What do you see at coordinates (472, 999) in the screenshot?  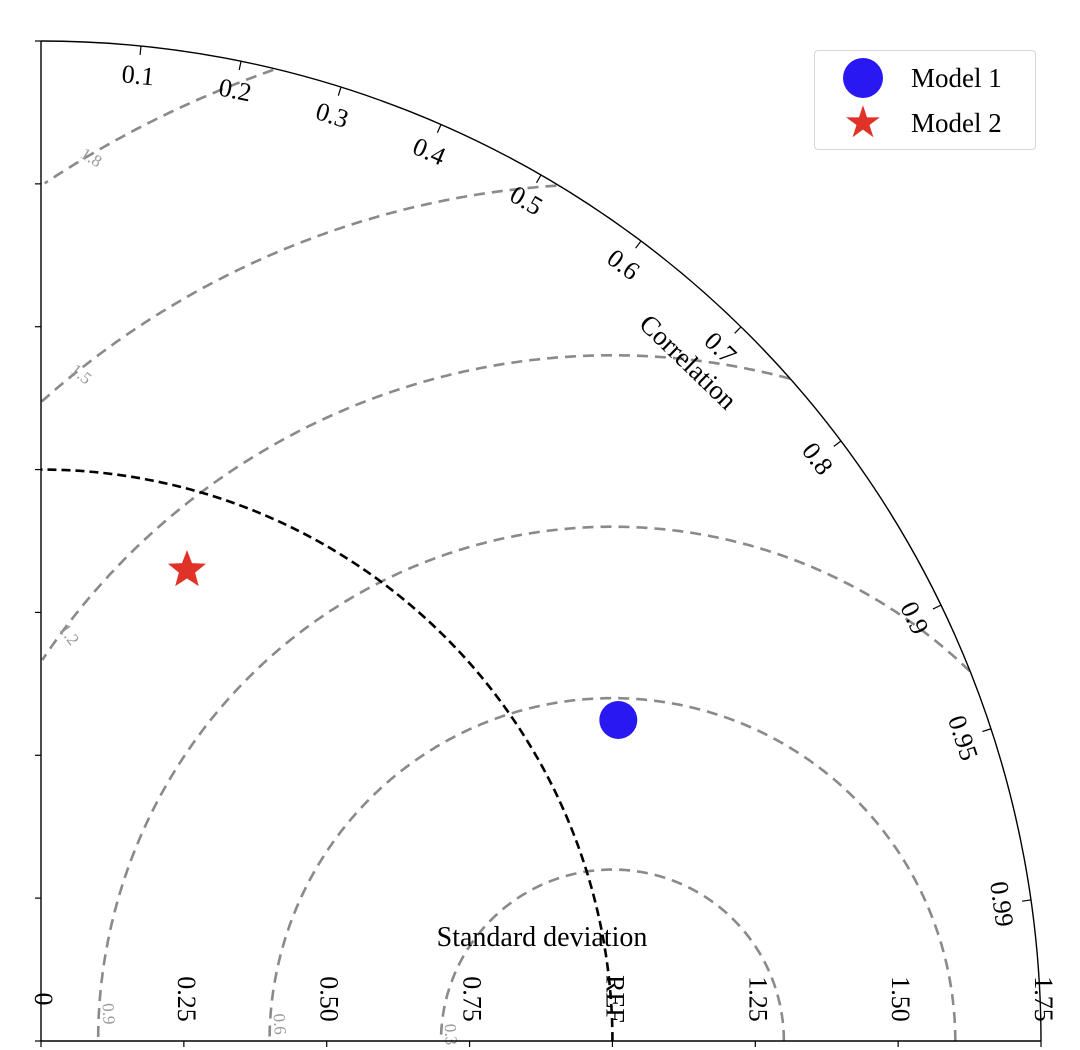 I see `std-tick-label: 0.75` at bounding box center [472, 999].